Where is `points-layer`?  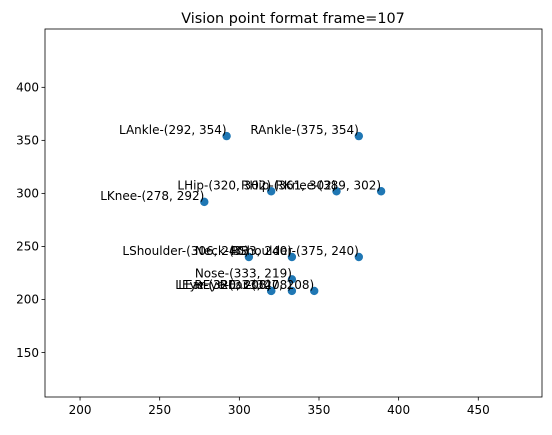 points-layer is located at coordinates (293, 213).